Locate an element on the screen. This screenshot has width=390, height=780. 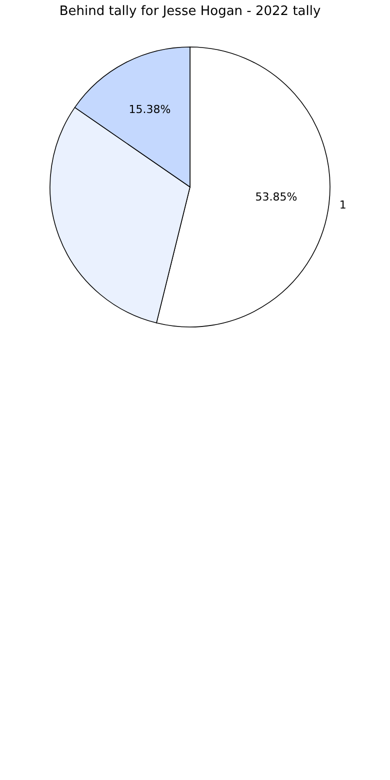
chart-title: Behind tally for Jesse Hogan - 2022 tally is located at coordinates (190, 11).